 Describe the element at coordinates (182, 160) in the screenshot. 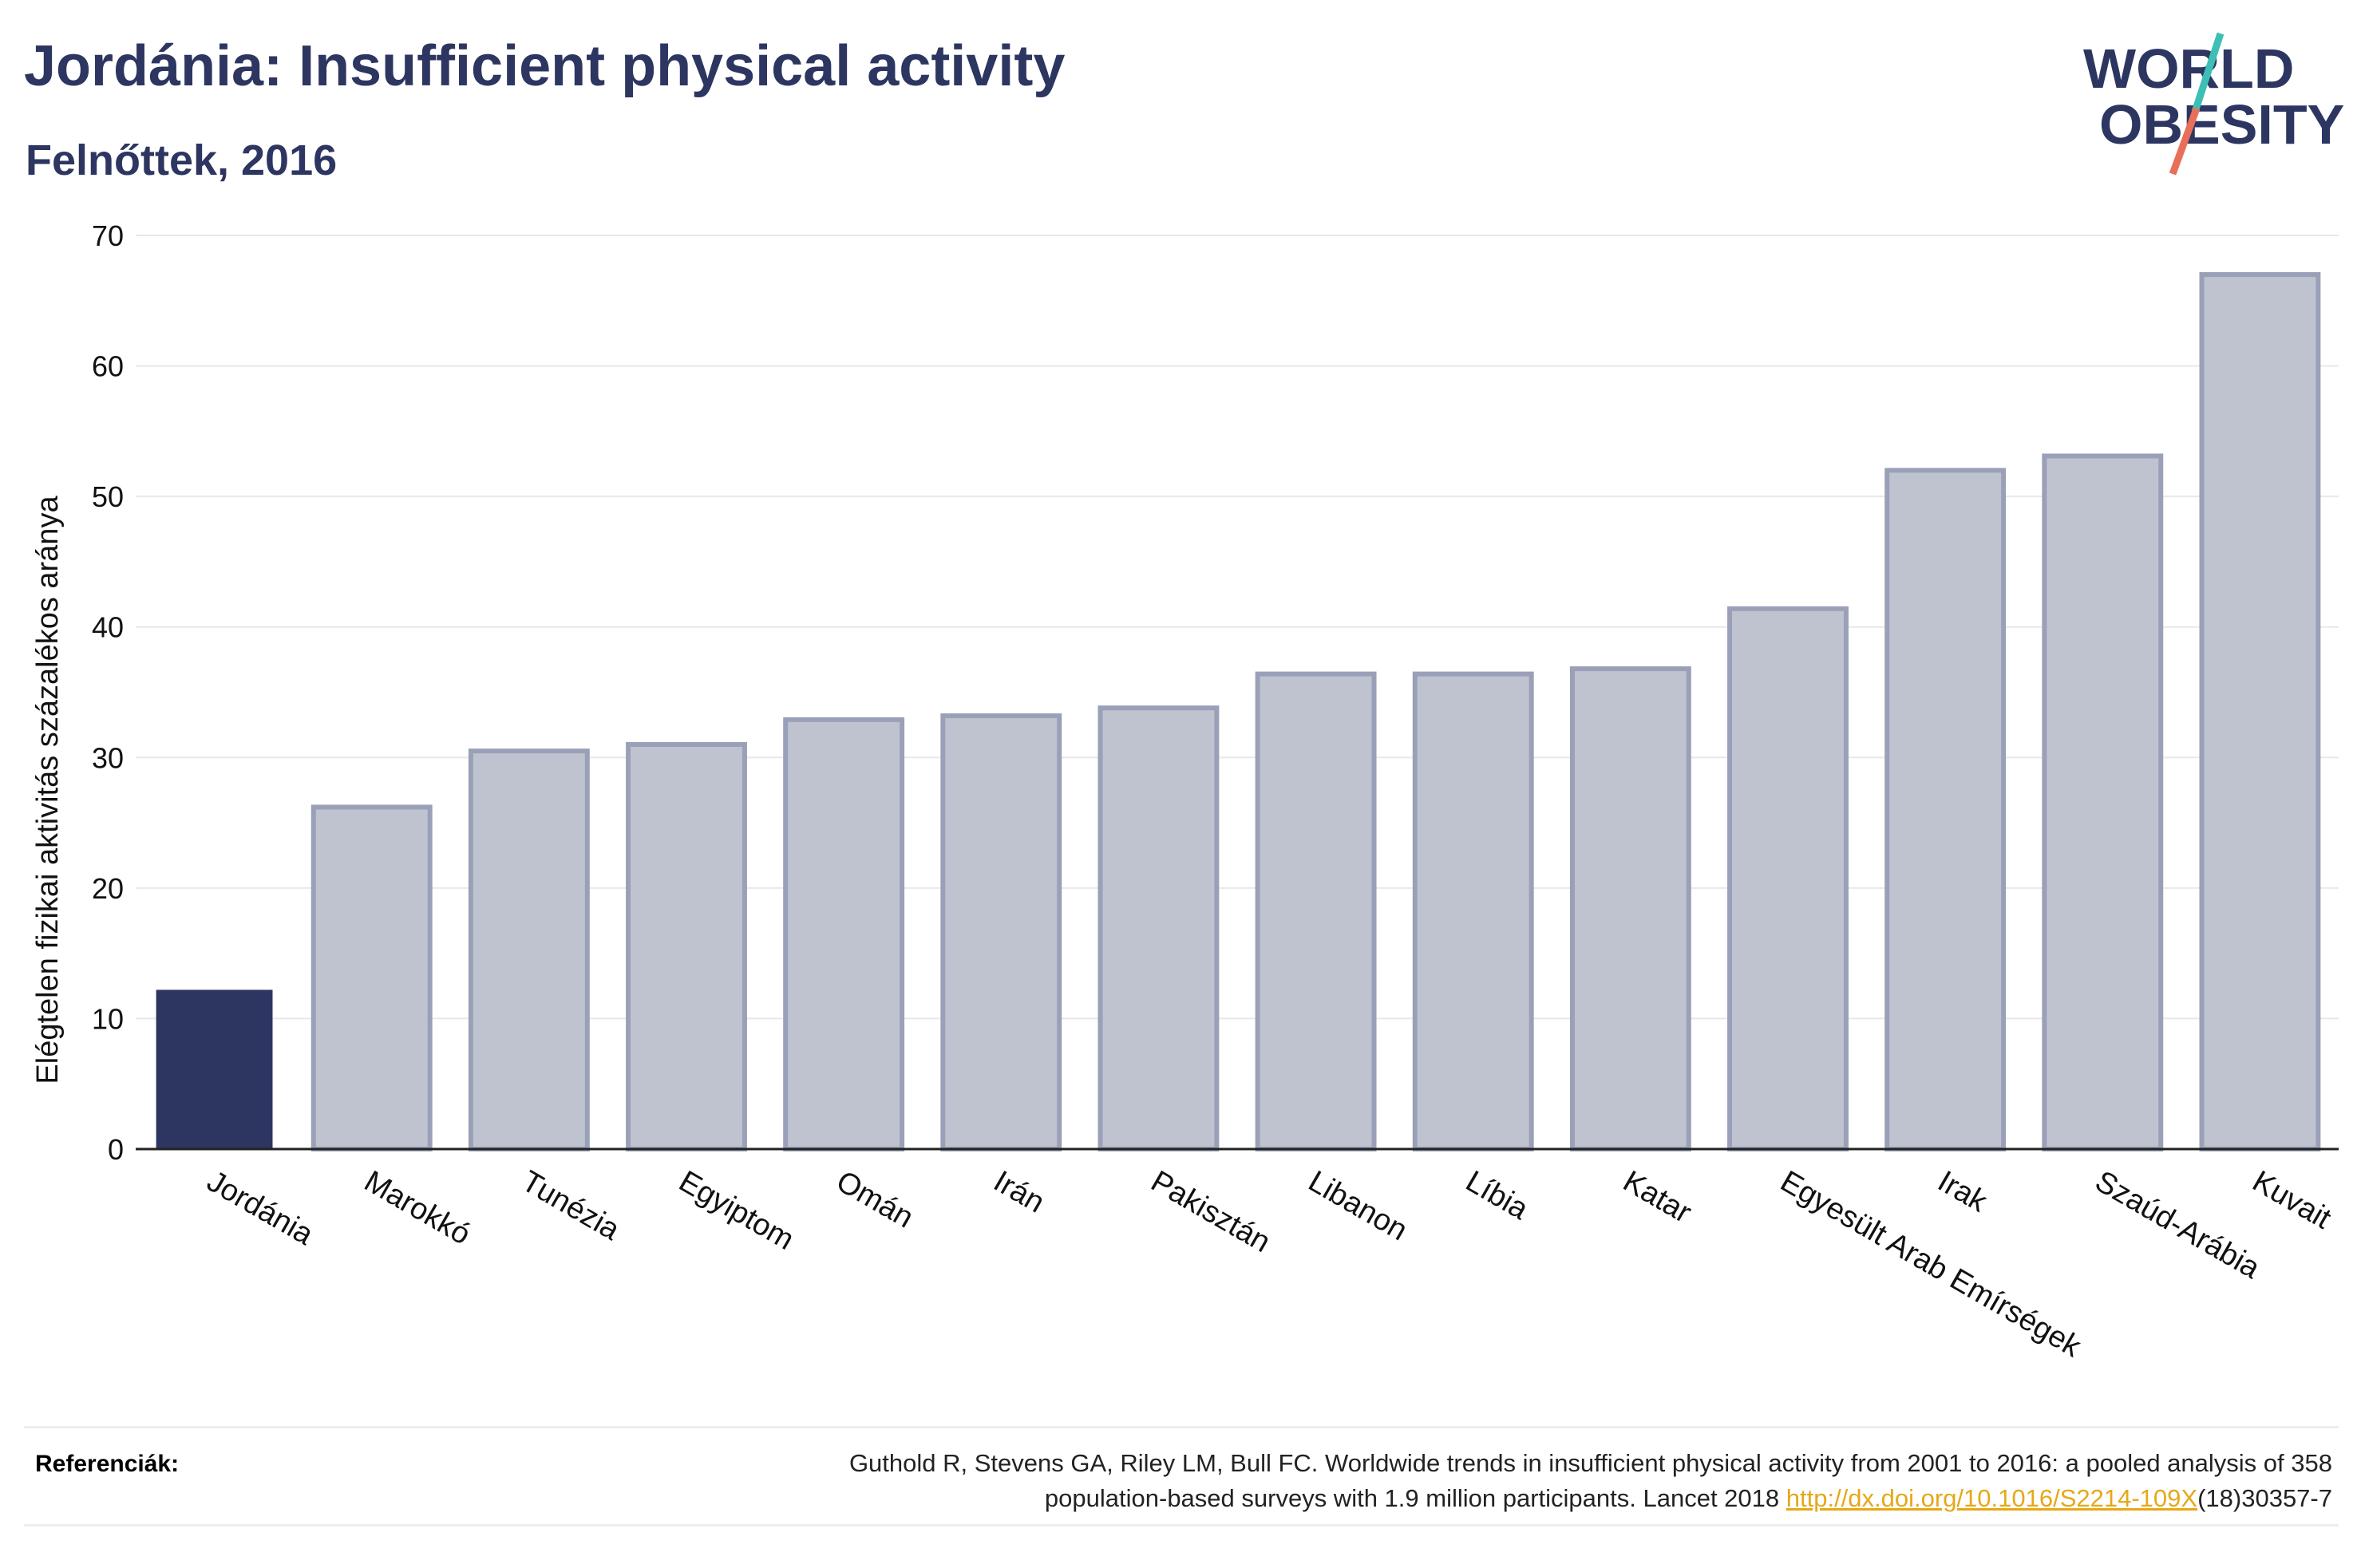

I see `chart-subtitle: Felnőttek, 2016` at that location.